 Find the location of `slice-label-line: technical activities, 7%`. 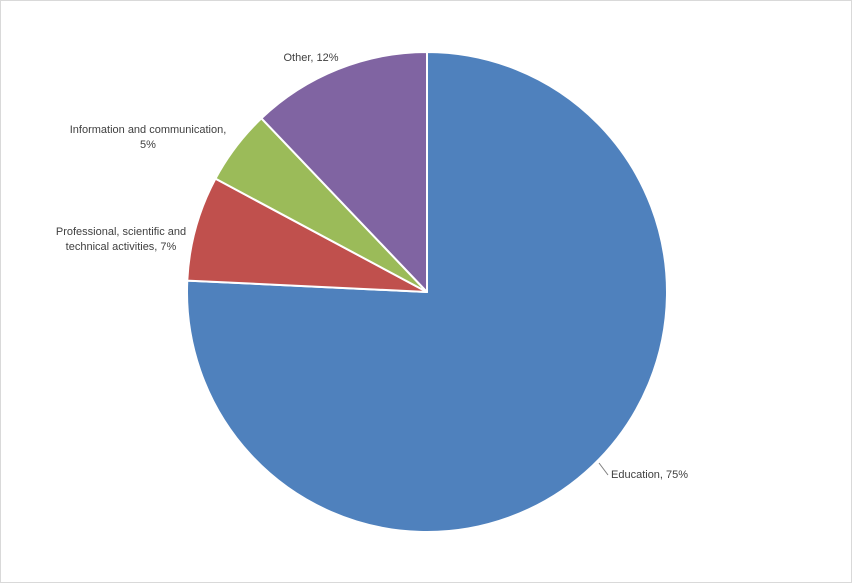

slice-label-line: technical activities, 7% is located at coordinates (121, 247).